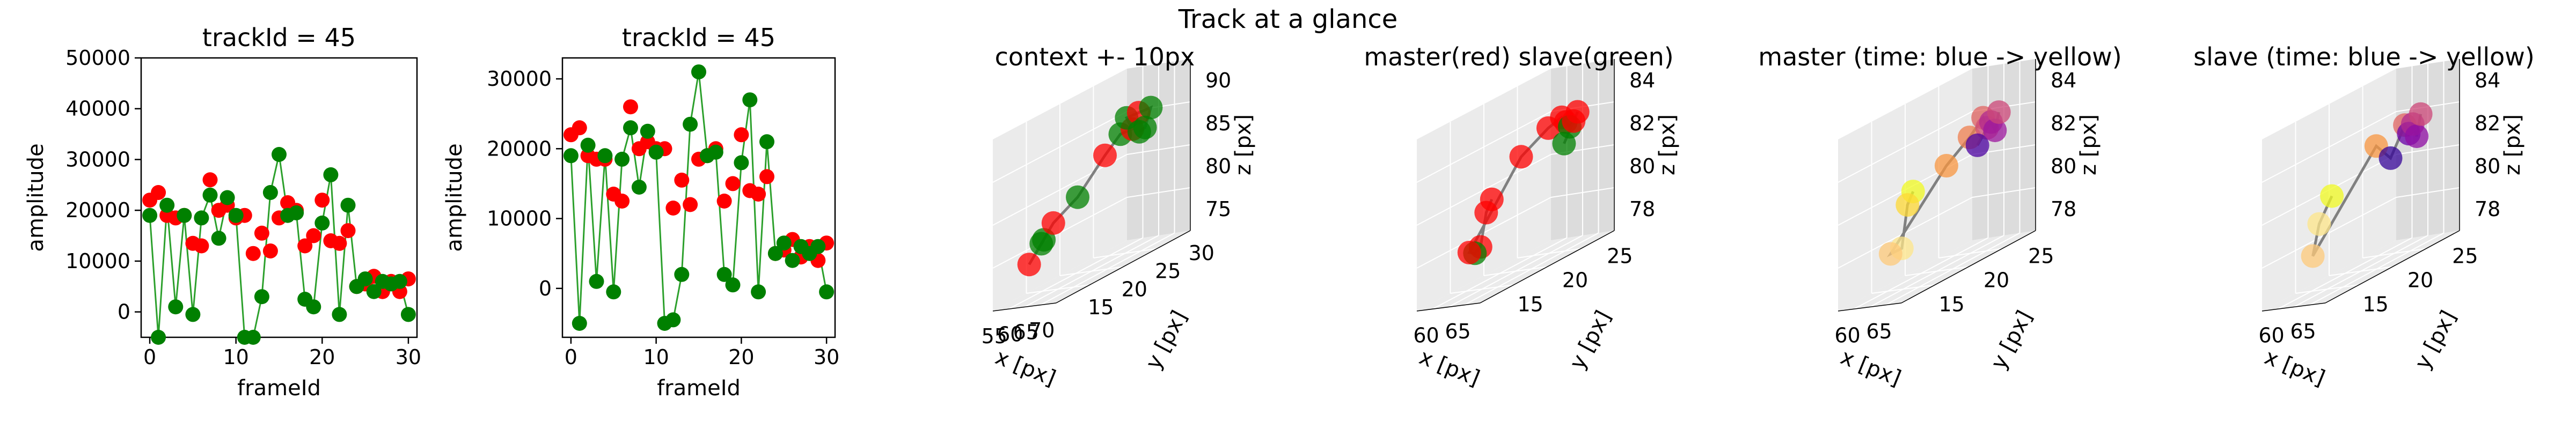  What do you see at coordinates (97, 210) in the screenshot?
I see `y-tick-label: 20000` at bounding box center [97, 210].